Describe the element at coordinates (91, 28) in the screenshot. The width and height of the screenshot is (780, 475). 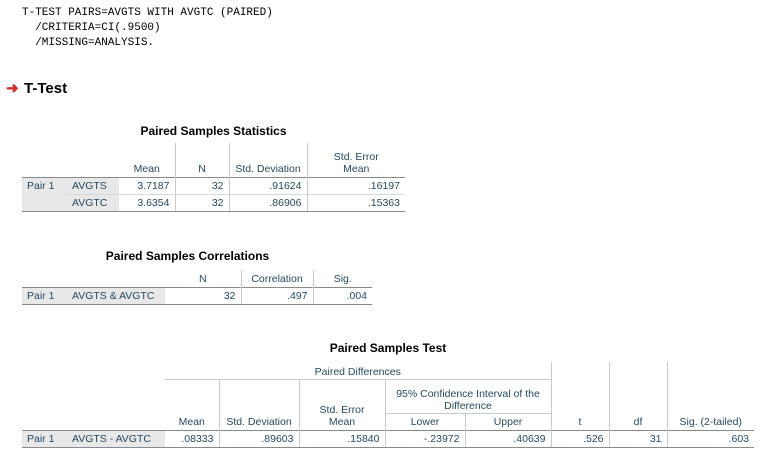
I see `syntax-line-2: /CRITERIA=CI(.9500)` at that location.